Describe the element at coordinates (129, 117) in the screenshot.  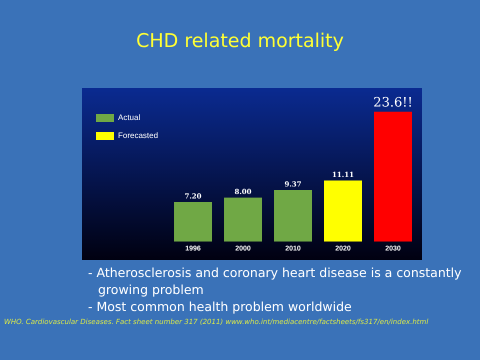
I see `legend-label: Actual` at that location.